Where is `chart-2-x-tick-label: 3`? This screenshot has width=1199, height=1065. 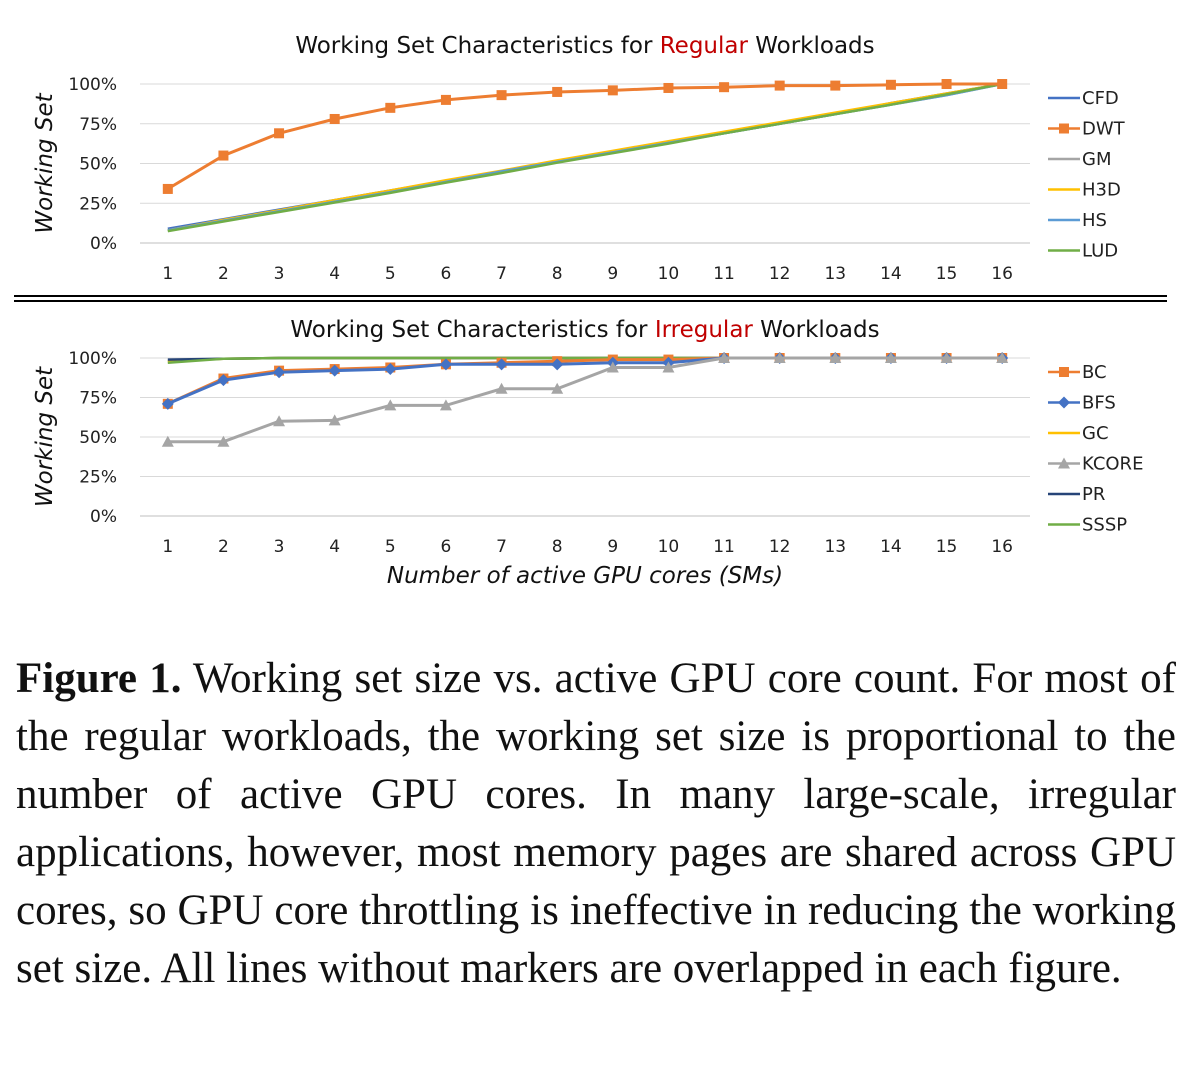
chart-2-x-tick-label: 3 is located at coordinates (279, 547).